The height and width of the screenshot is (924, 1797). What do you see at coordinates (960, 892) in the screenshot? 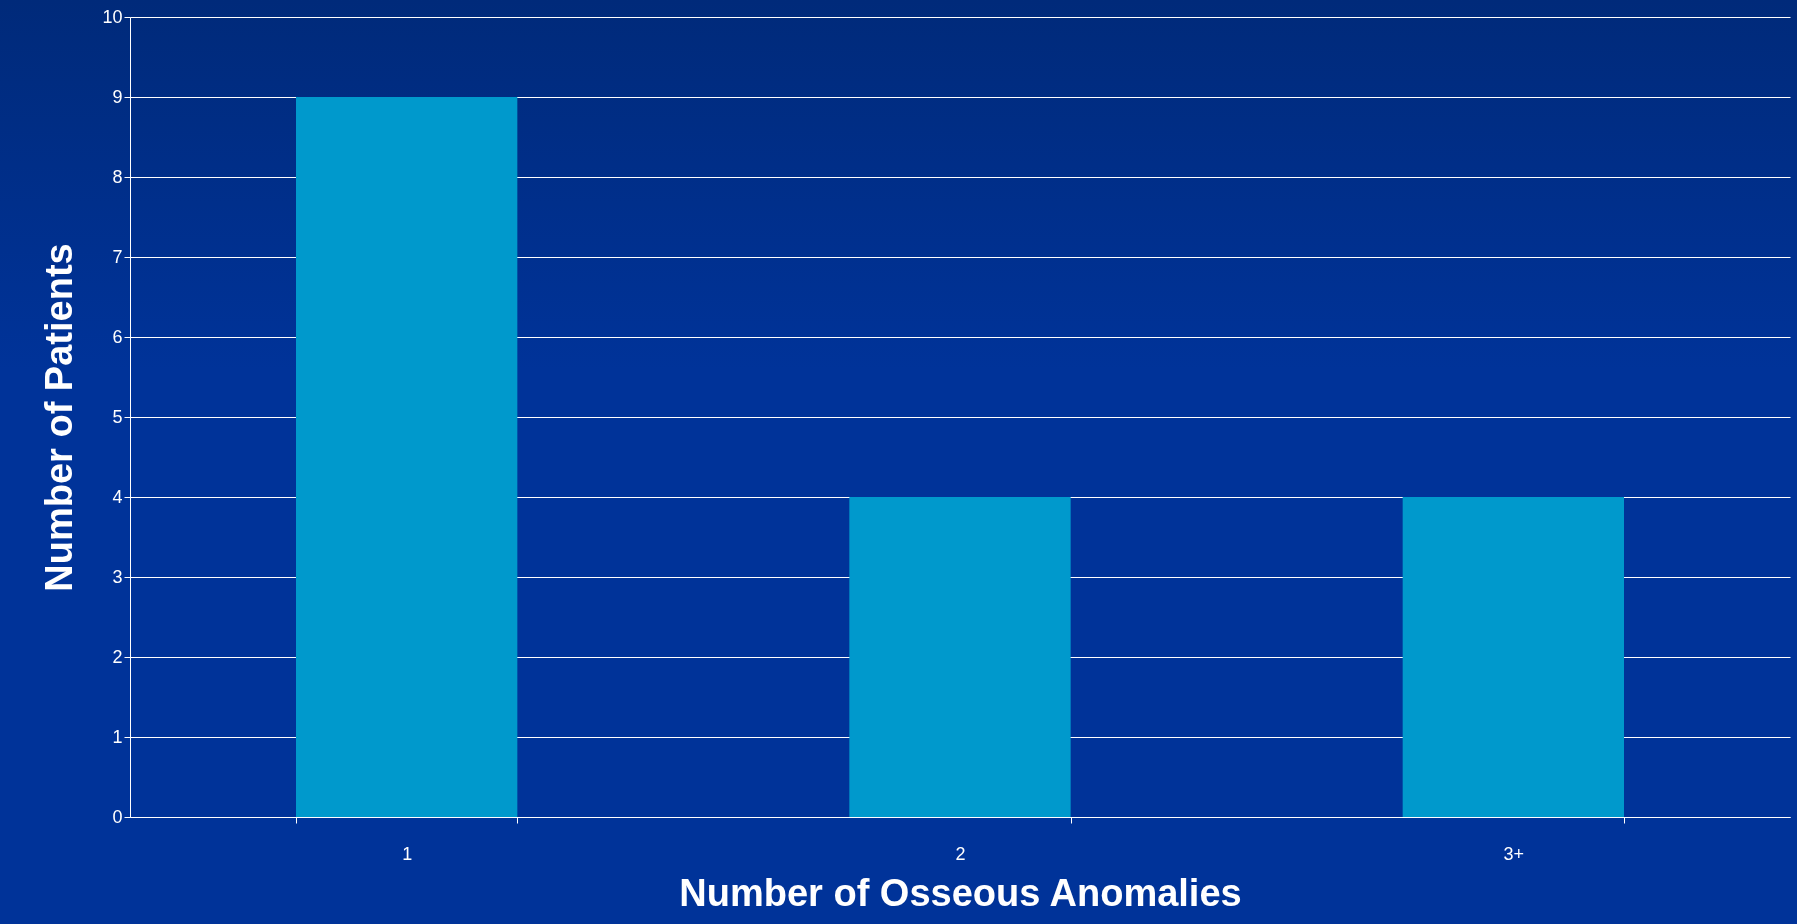
I see `x-axis-title: Number of Osseous Anomalies` at bounding box center [960, 892].